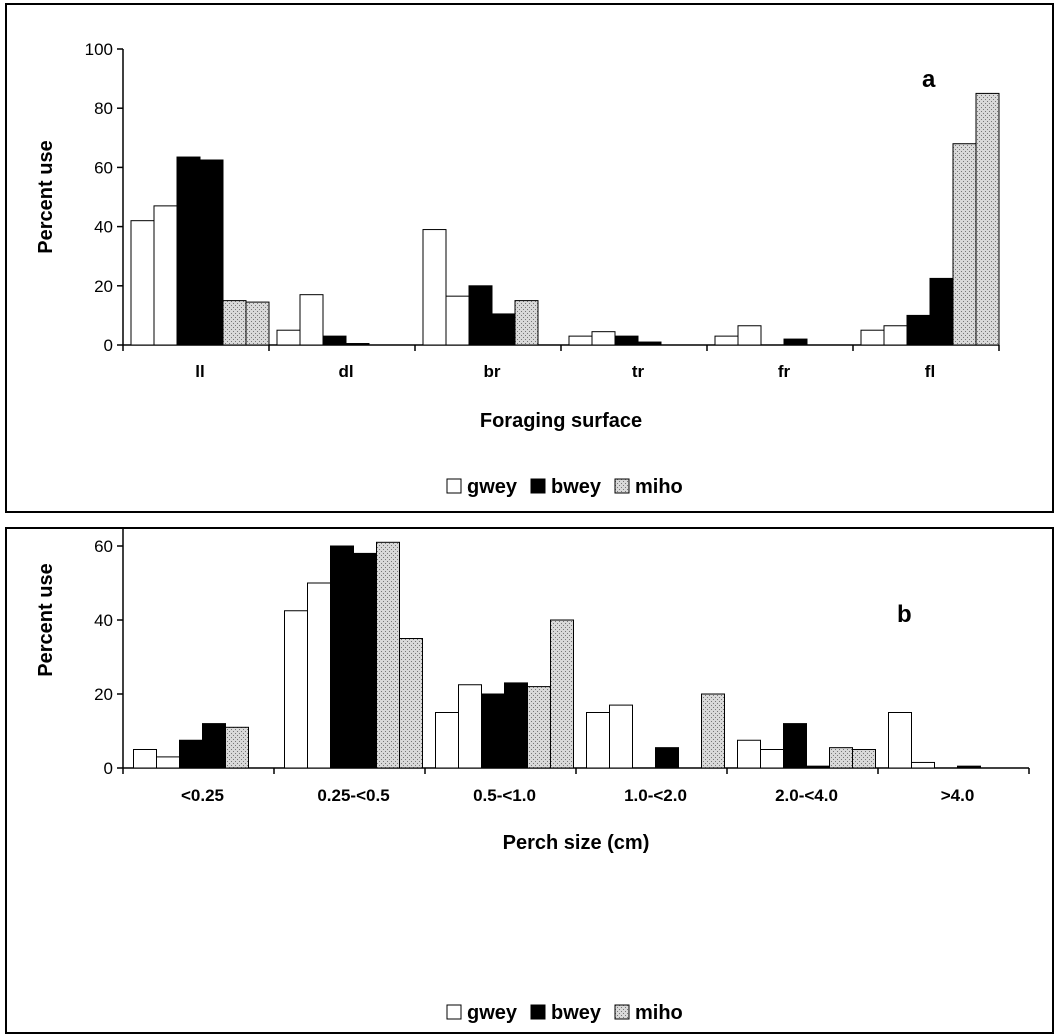  Describe the element at coordinates (576, 843) in the screenshot. I see `x-axis-label: Perch size (cm)` at that location.